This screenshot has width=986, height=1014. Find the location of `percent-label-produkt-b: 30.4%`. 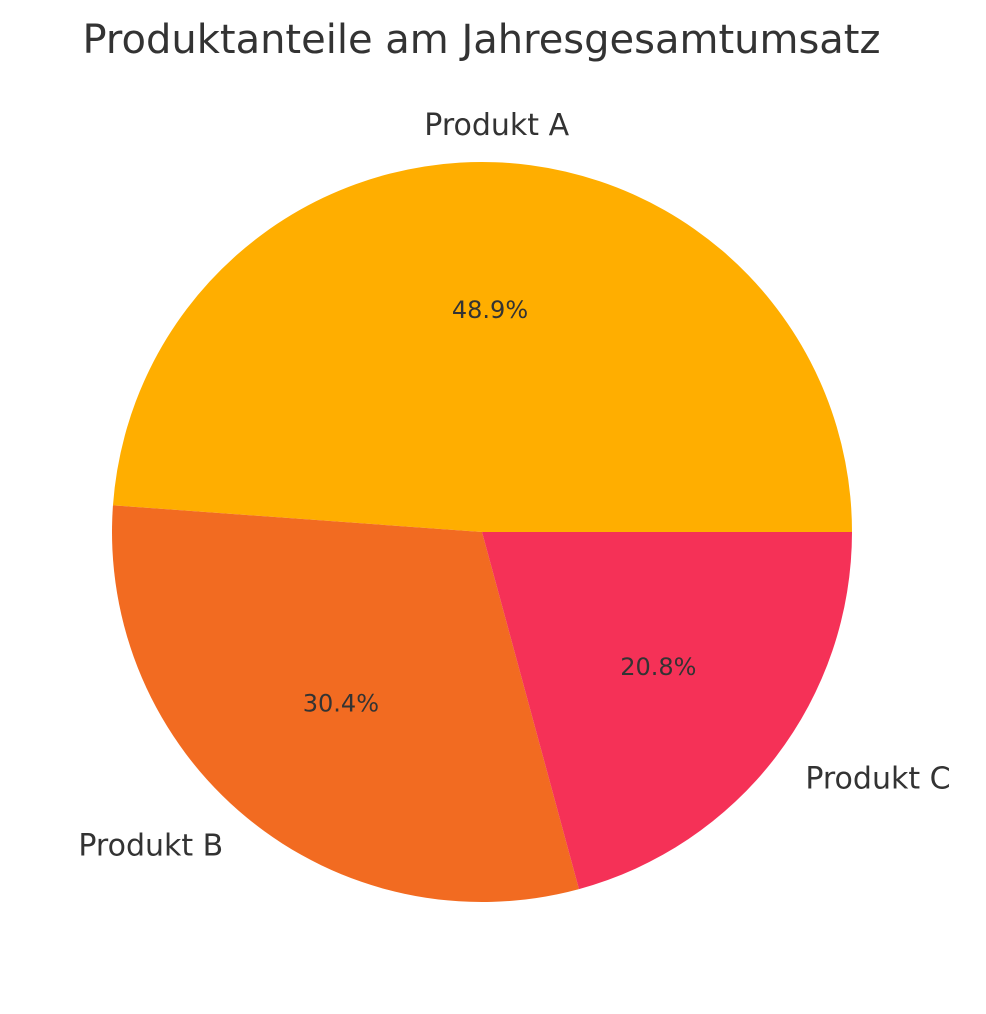

percent-label-produkt-b: 30.4% is located at coordinates (341, 703).